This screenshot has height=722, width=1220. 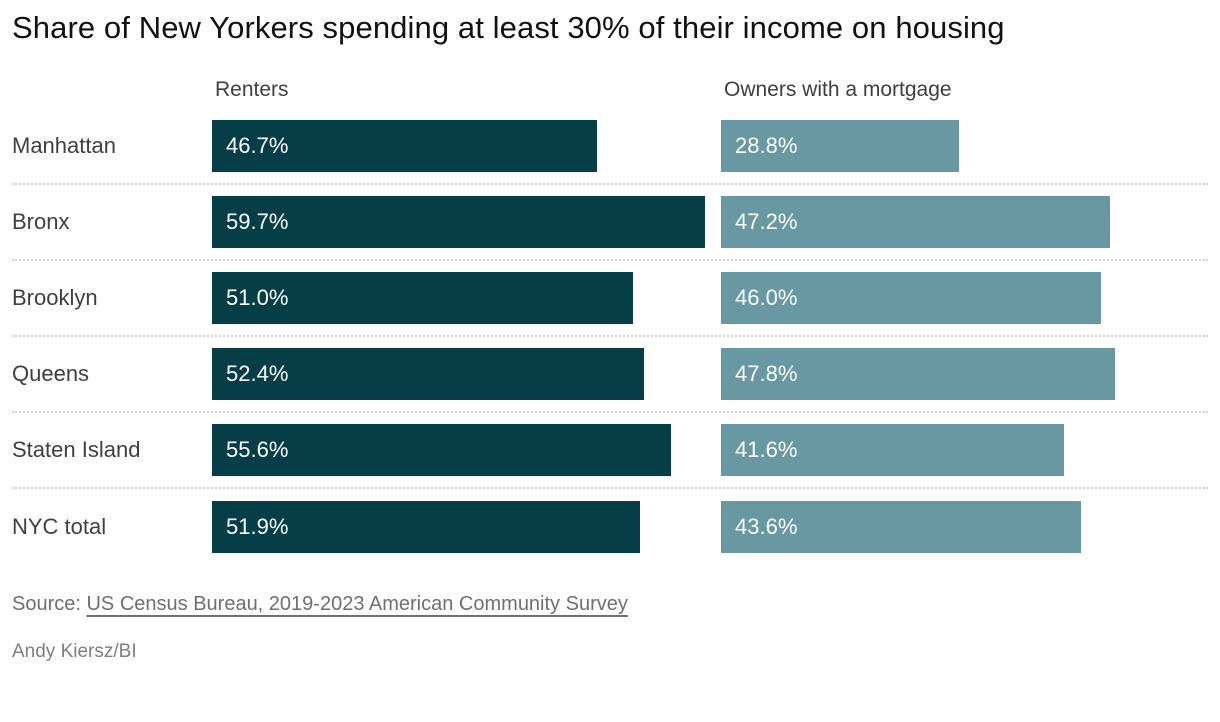 I want to click on owners-bar: 46.0%, so click(x=911, y=297).